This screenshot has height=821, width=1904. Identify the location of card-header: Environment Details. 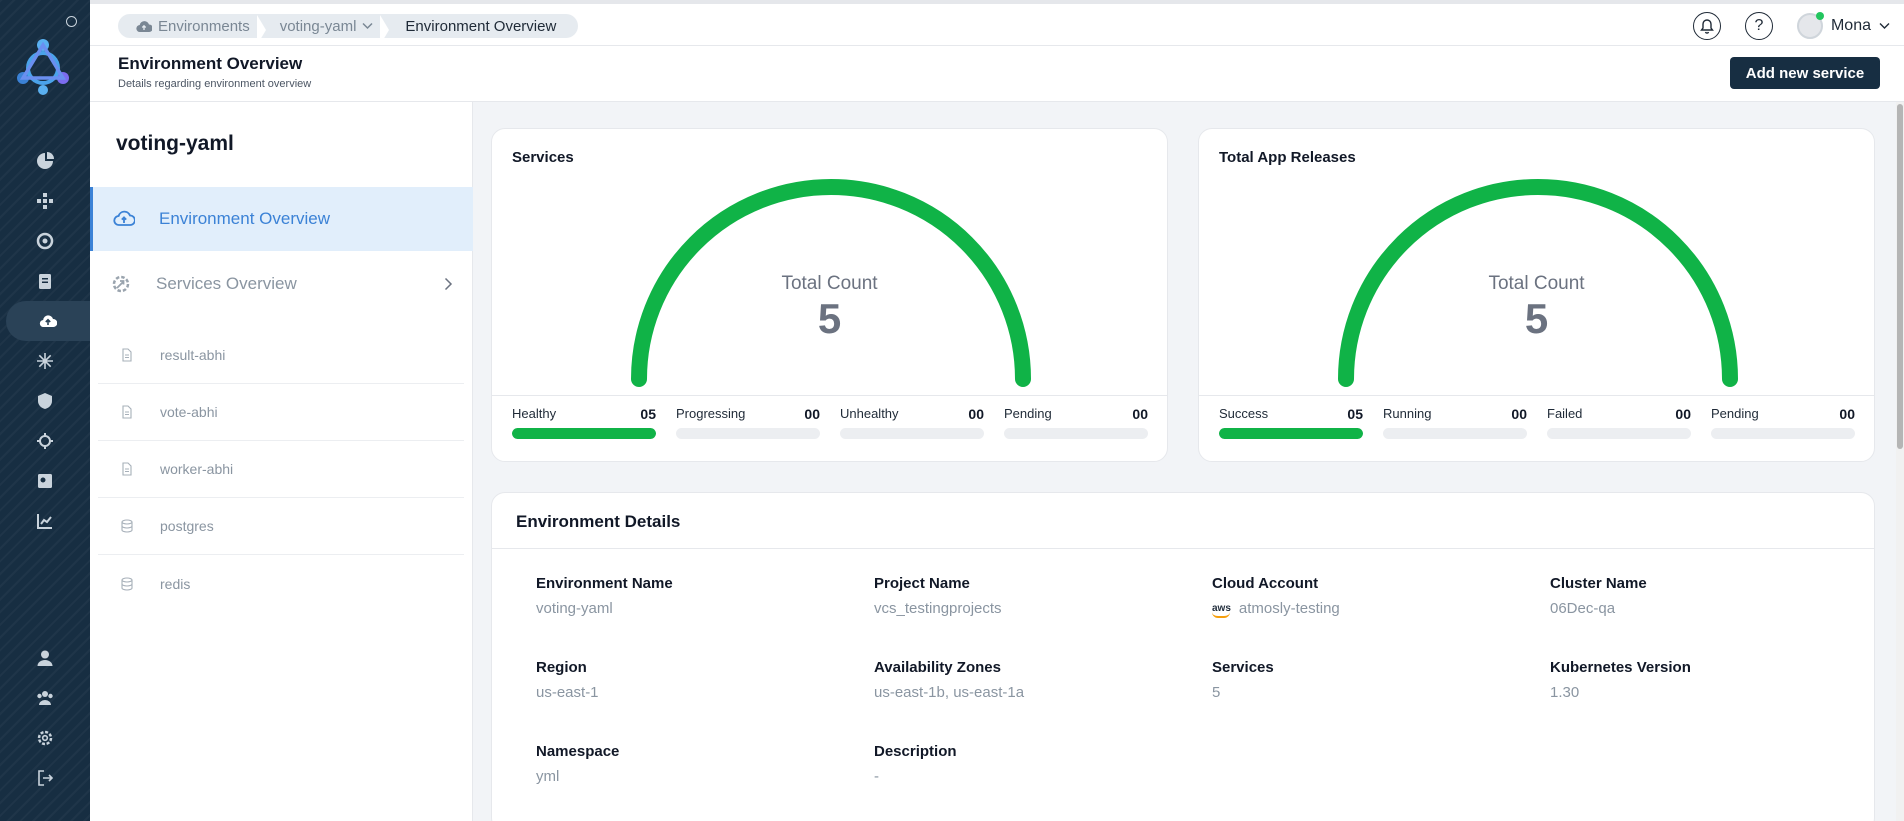
(1183, 521).